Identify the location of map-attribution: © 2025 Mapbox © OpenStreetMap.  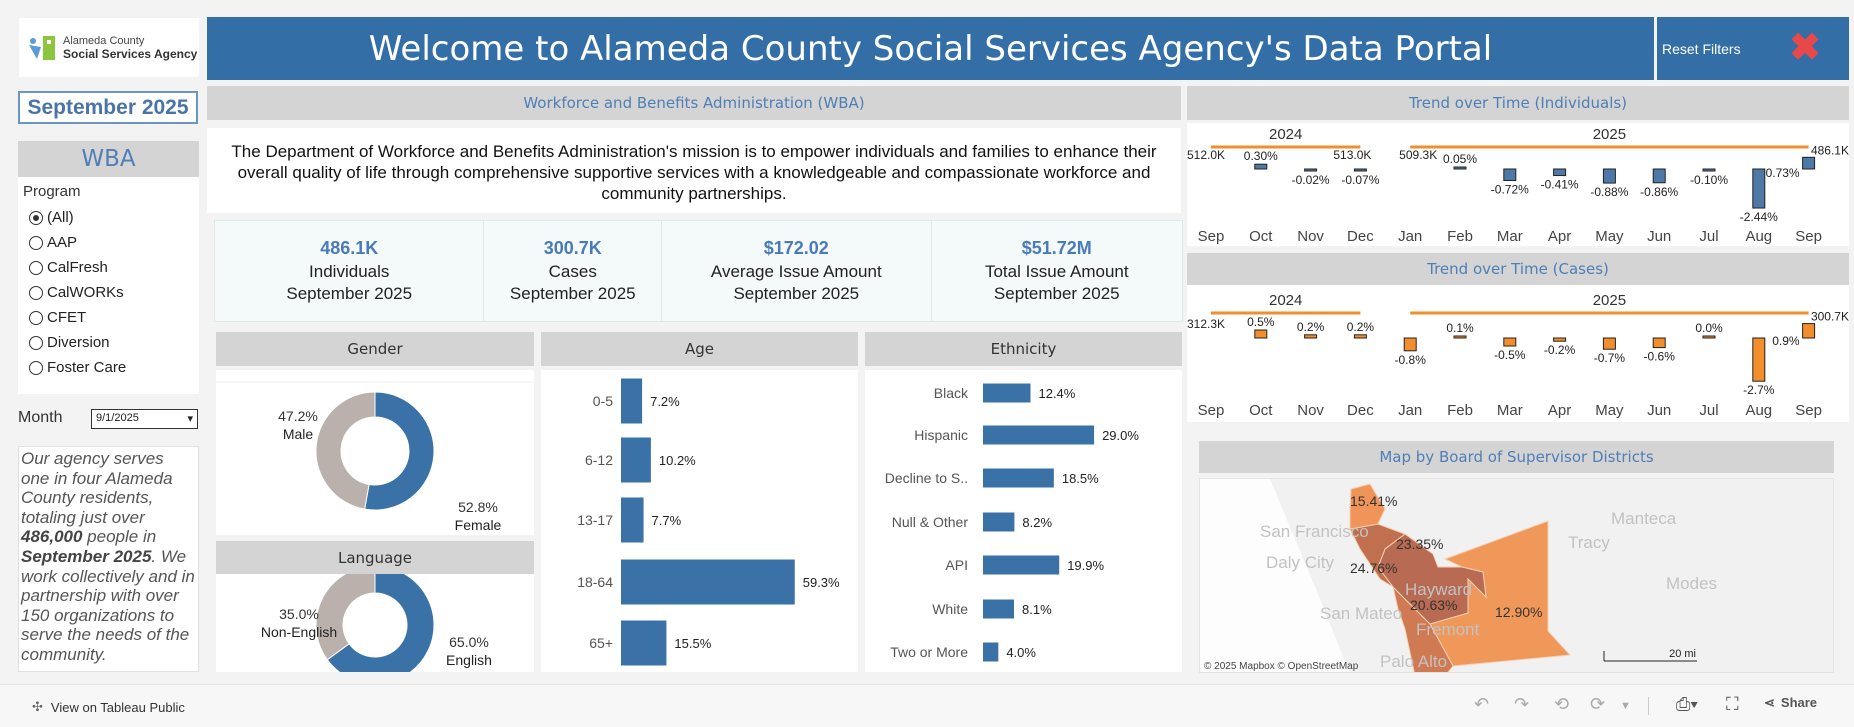
(1281, 666).